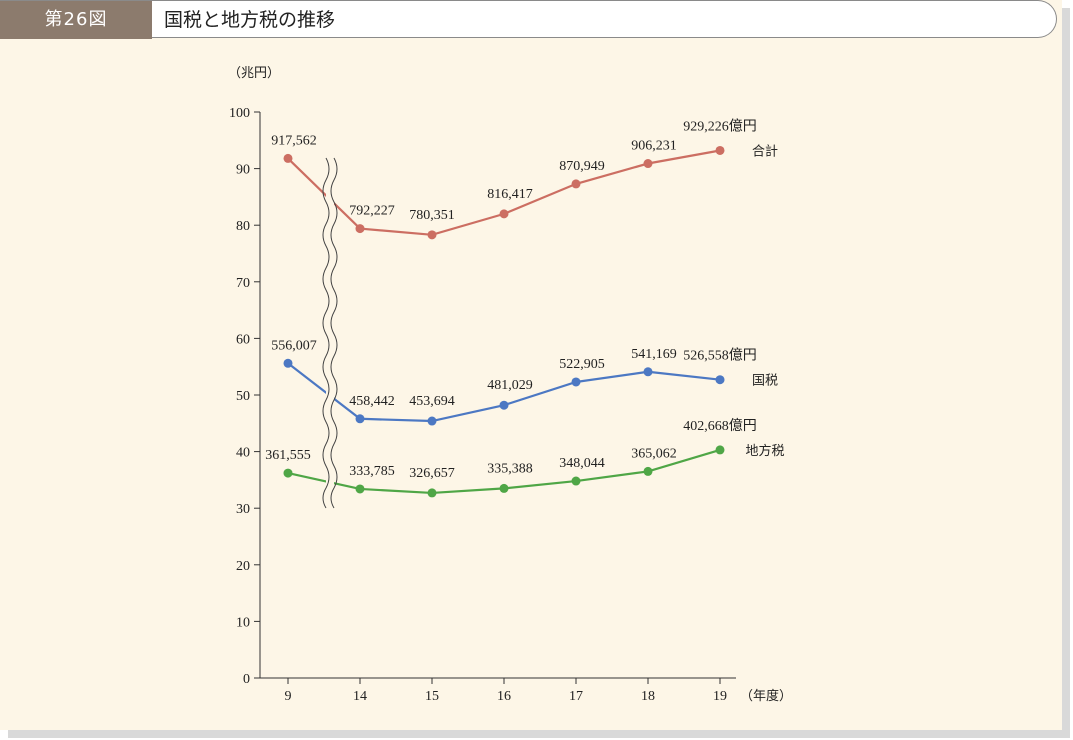  Describe the element at coordinates (582, 463) in the screenshot. I see `data-label: 348,044` at that location.